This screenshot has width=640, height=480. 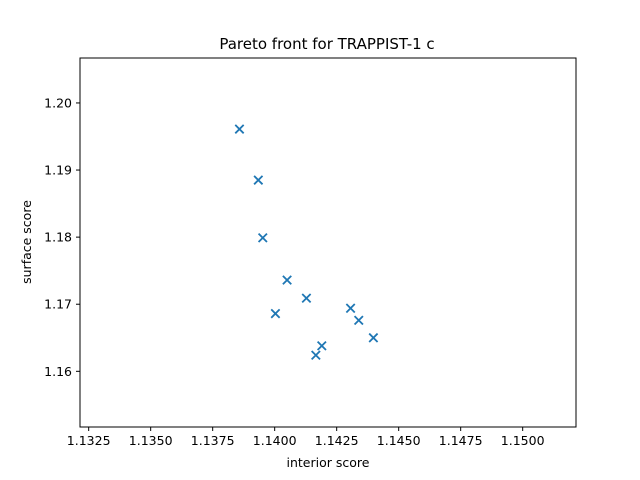 What do you see at coordinates (58, 170) in the screenshot?
I see `y-tick-label: 1.19` at bounding box center [58, 170].